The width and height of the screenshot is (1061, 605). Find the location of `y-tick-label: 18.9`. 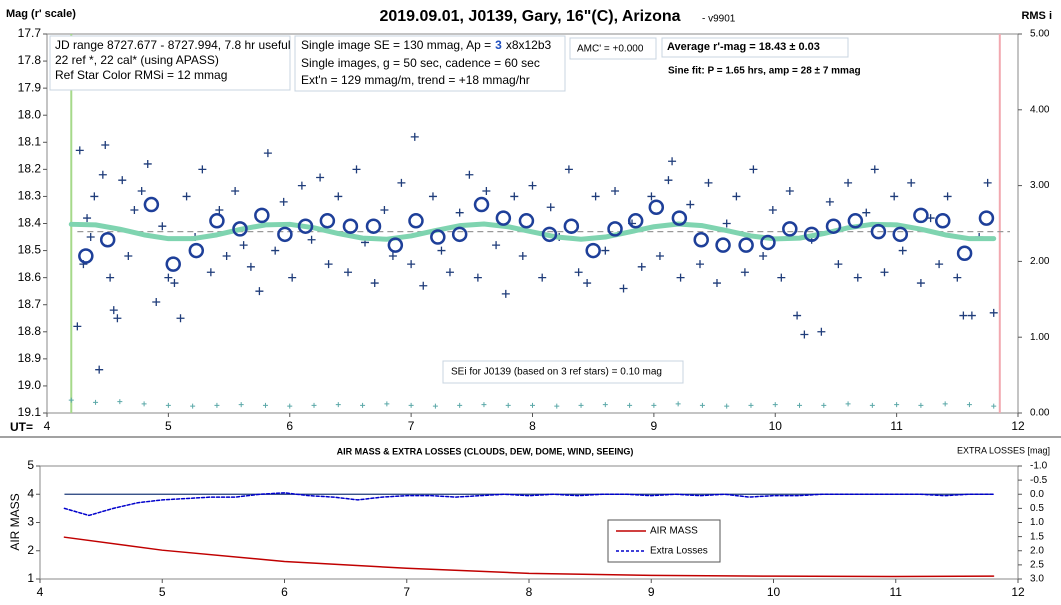

y-tick-label: 18.9 is located at coordinates (30, 358).